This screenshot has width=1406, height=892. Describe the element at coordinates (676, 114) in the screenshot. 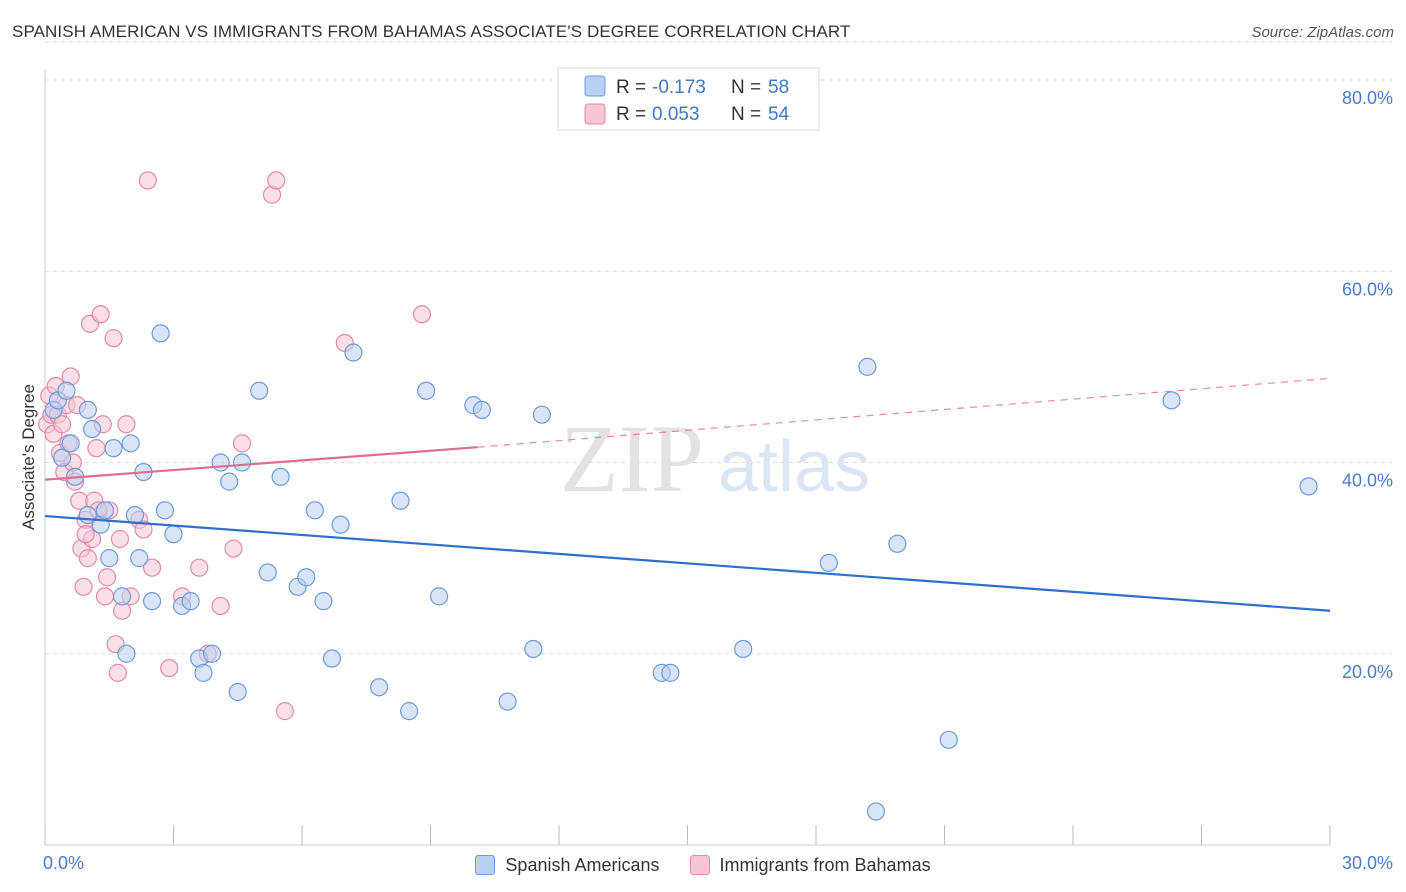

I see `legend-r-value-bahamas: 0.053` at that location.